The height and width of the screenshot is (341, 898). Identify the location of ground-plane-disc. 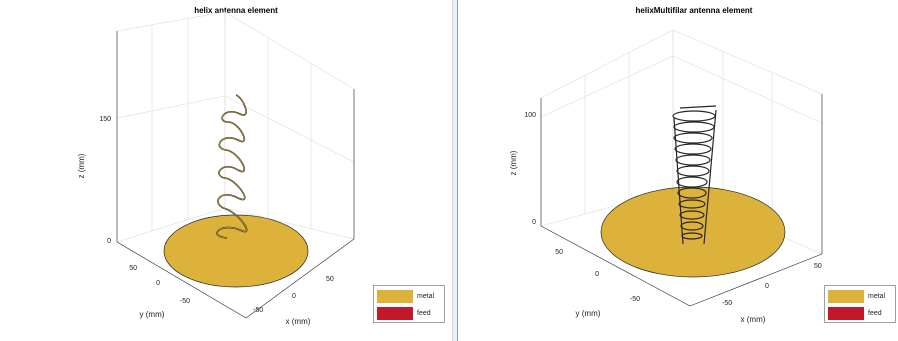
(236, 251).